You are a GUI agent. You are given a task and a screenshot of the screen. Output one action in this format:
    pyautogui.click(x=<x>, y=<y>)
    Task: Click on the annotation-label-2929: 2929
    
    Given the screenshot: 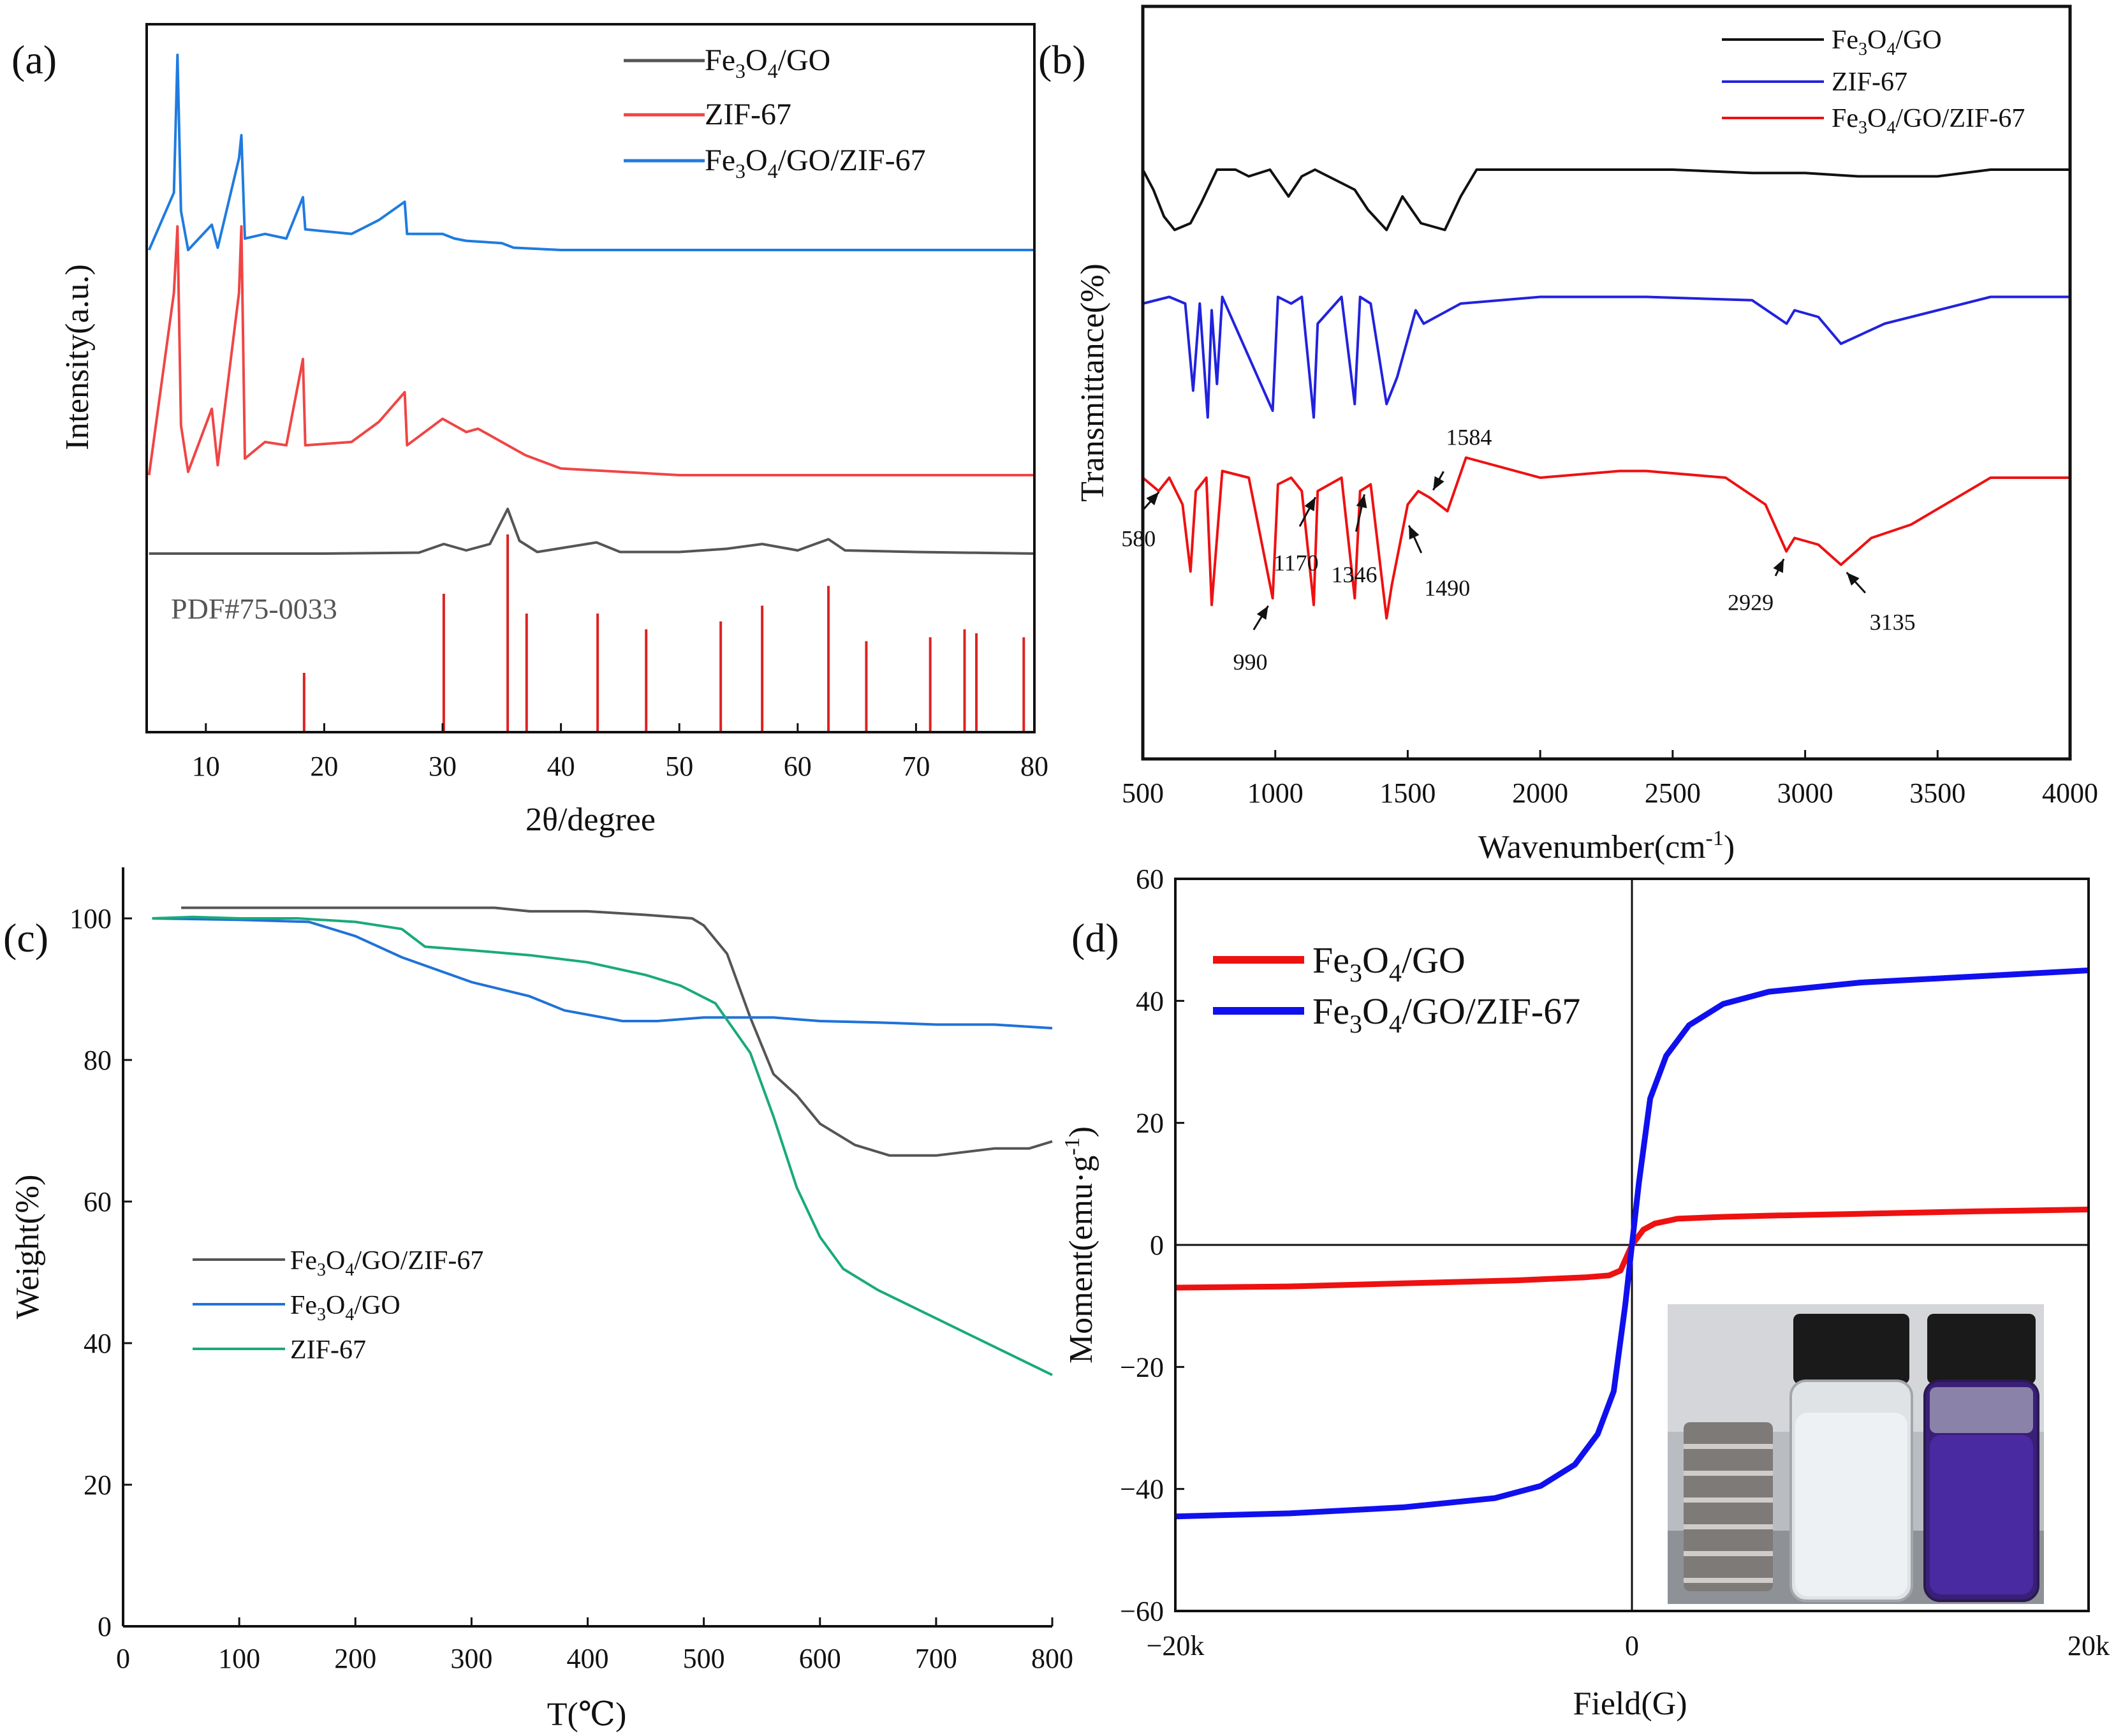 What is the action you would take?
    pyautogui.click(x=1751, y=602)
    